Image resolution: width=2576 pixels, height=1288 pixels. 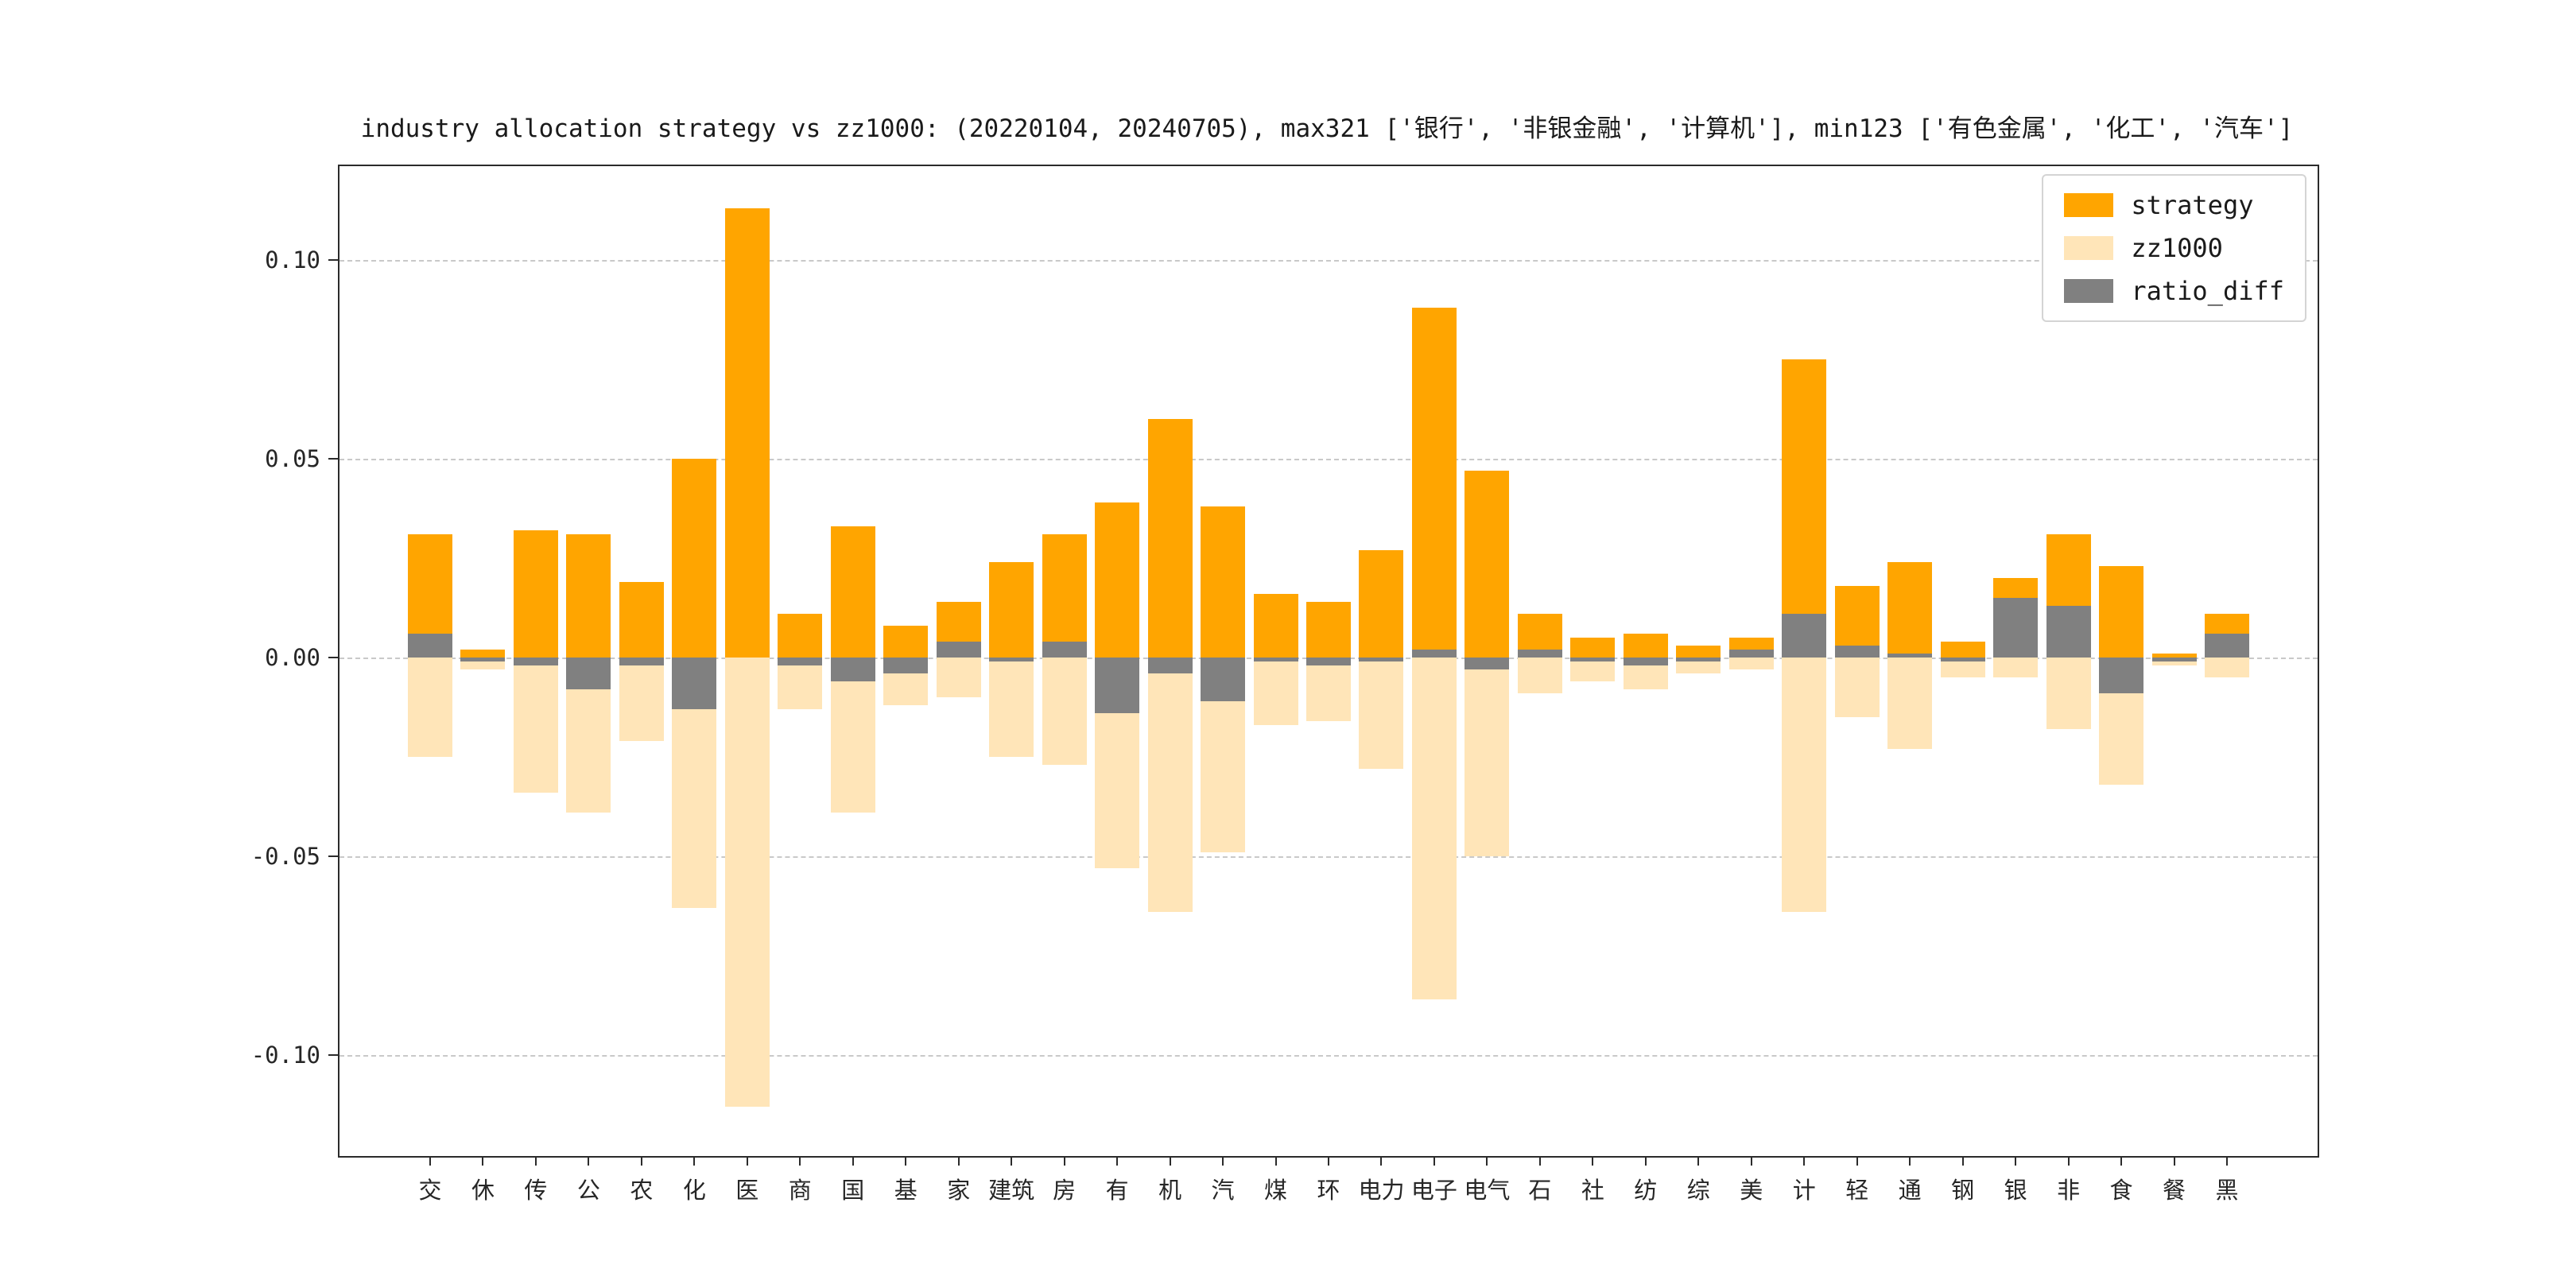 I want to click on x-tick-label: 传, so click(x=536, y=1190).